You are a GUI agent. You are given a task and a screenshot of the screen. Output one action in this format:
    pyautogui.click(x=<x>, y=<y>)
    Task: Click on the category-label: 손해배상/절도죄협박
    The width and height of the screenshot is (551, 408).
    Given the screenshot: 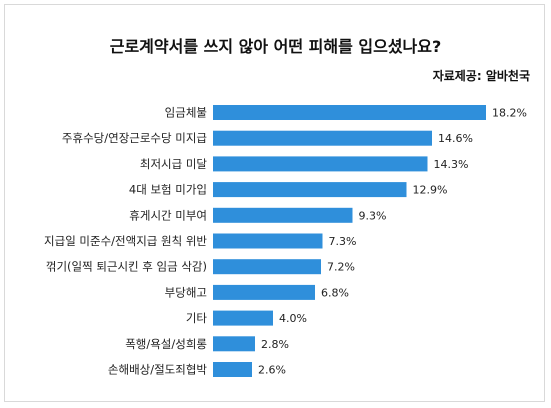 What is the action you would take?
    pyautogui.click(x=158, y=370)
    